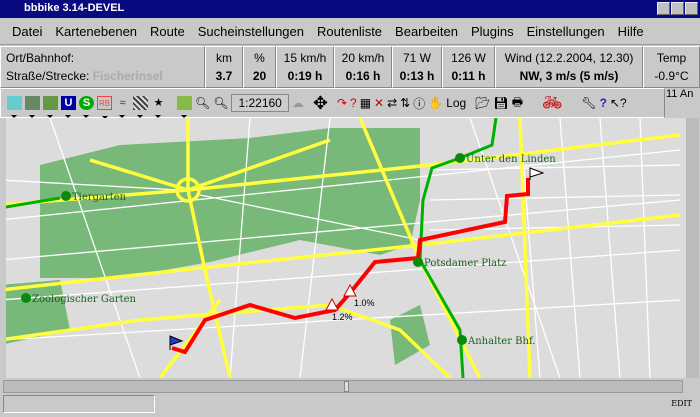  What do you see at coordinates (663, 8) in the screenshot?
I see `minimize-button` at bounding box center [663, 8].